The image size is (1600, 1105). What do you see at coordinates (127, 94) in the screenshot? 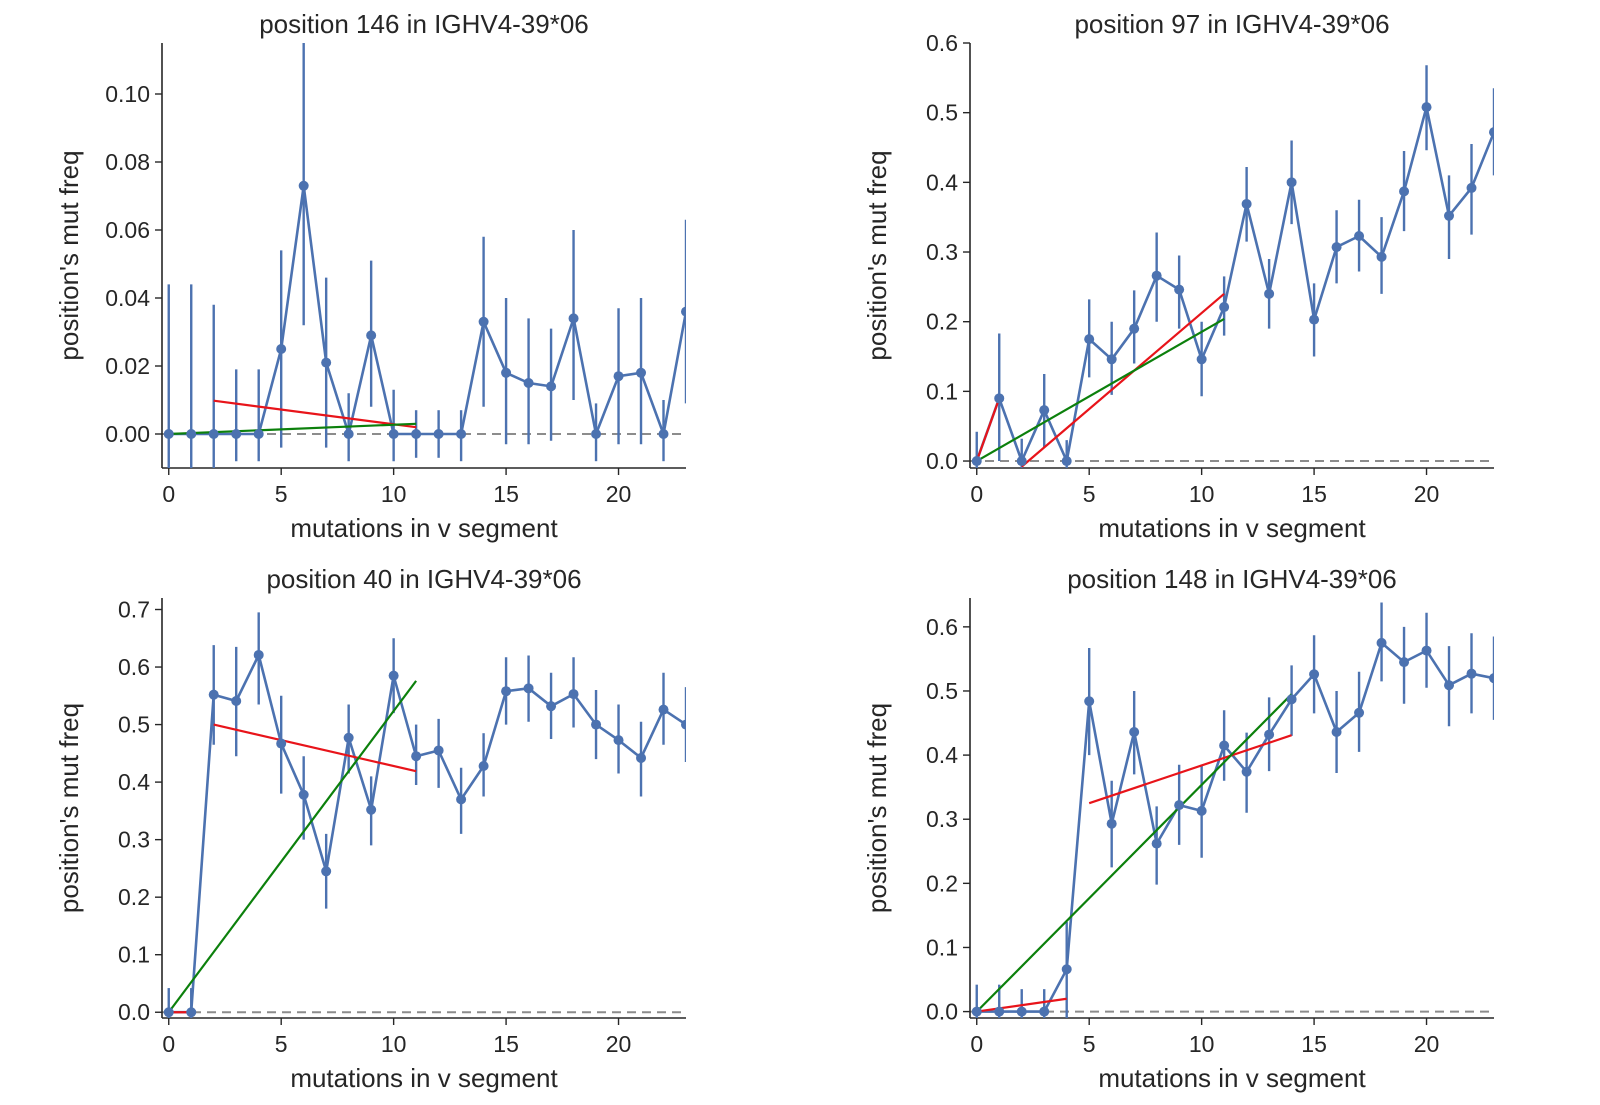
I see `y-tick-label: 0.10` at bounding box center [127, 94].